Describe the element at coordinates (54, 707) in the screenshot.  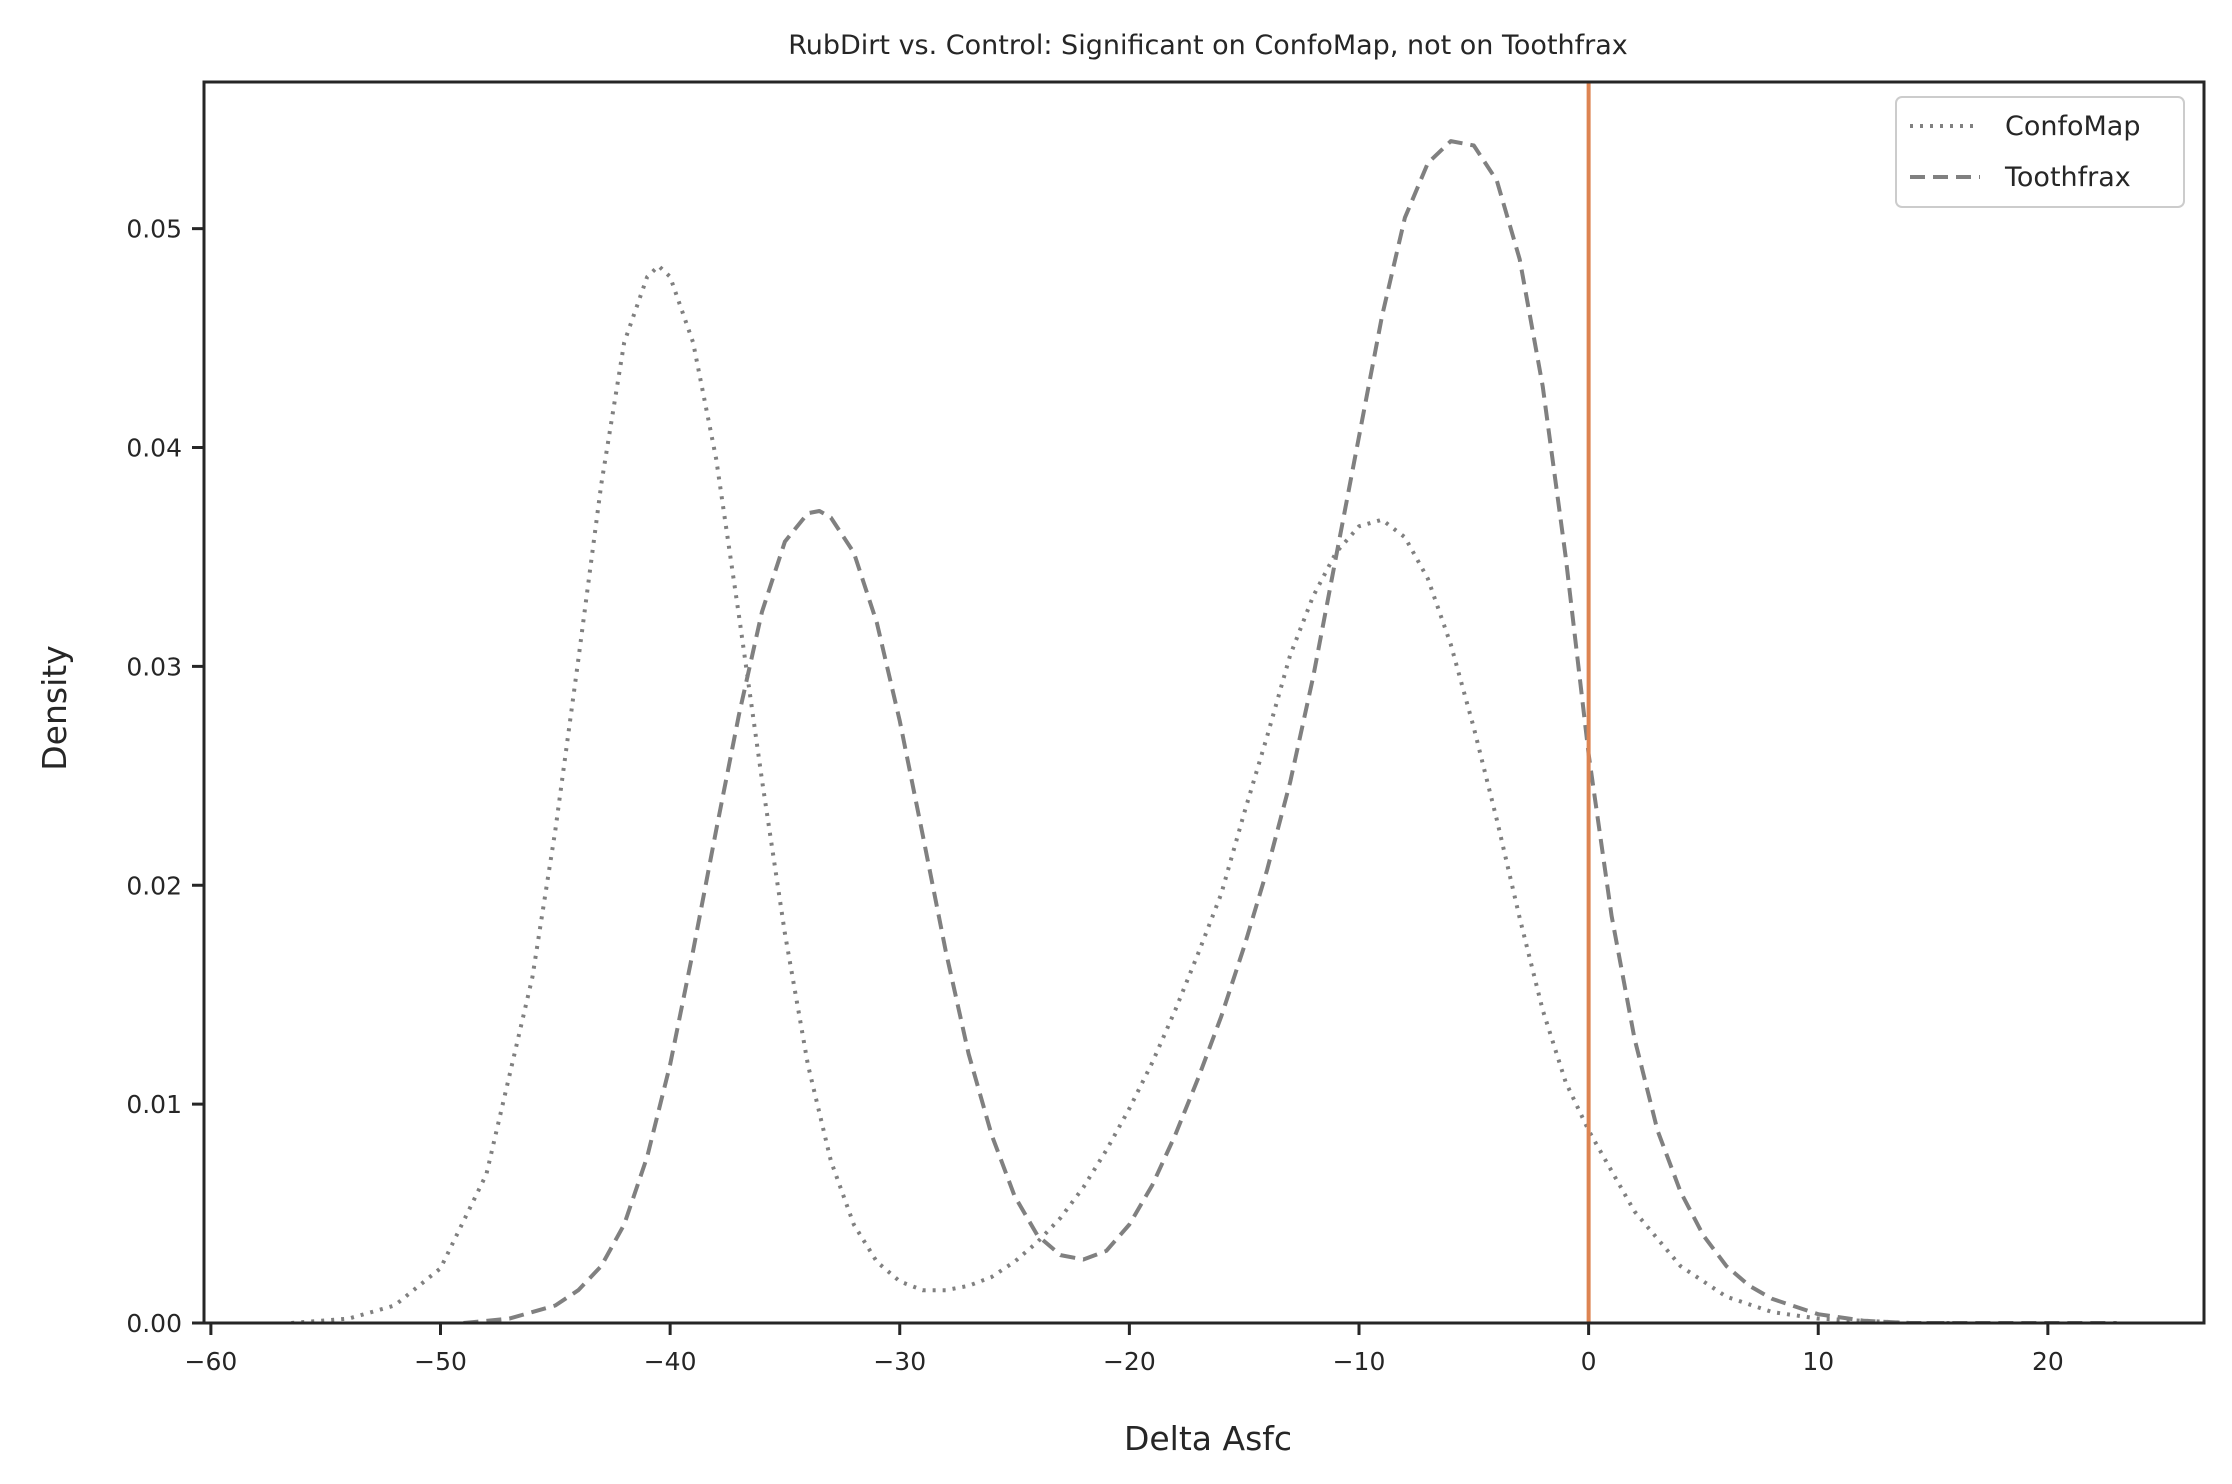
I see `y-axis-label: Density` at that location.